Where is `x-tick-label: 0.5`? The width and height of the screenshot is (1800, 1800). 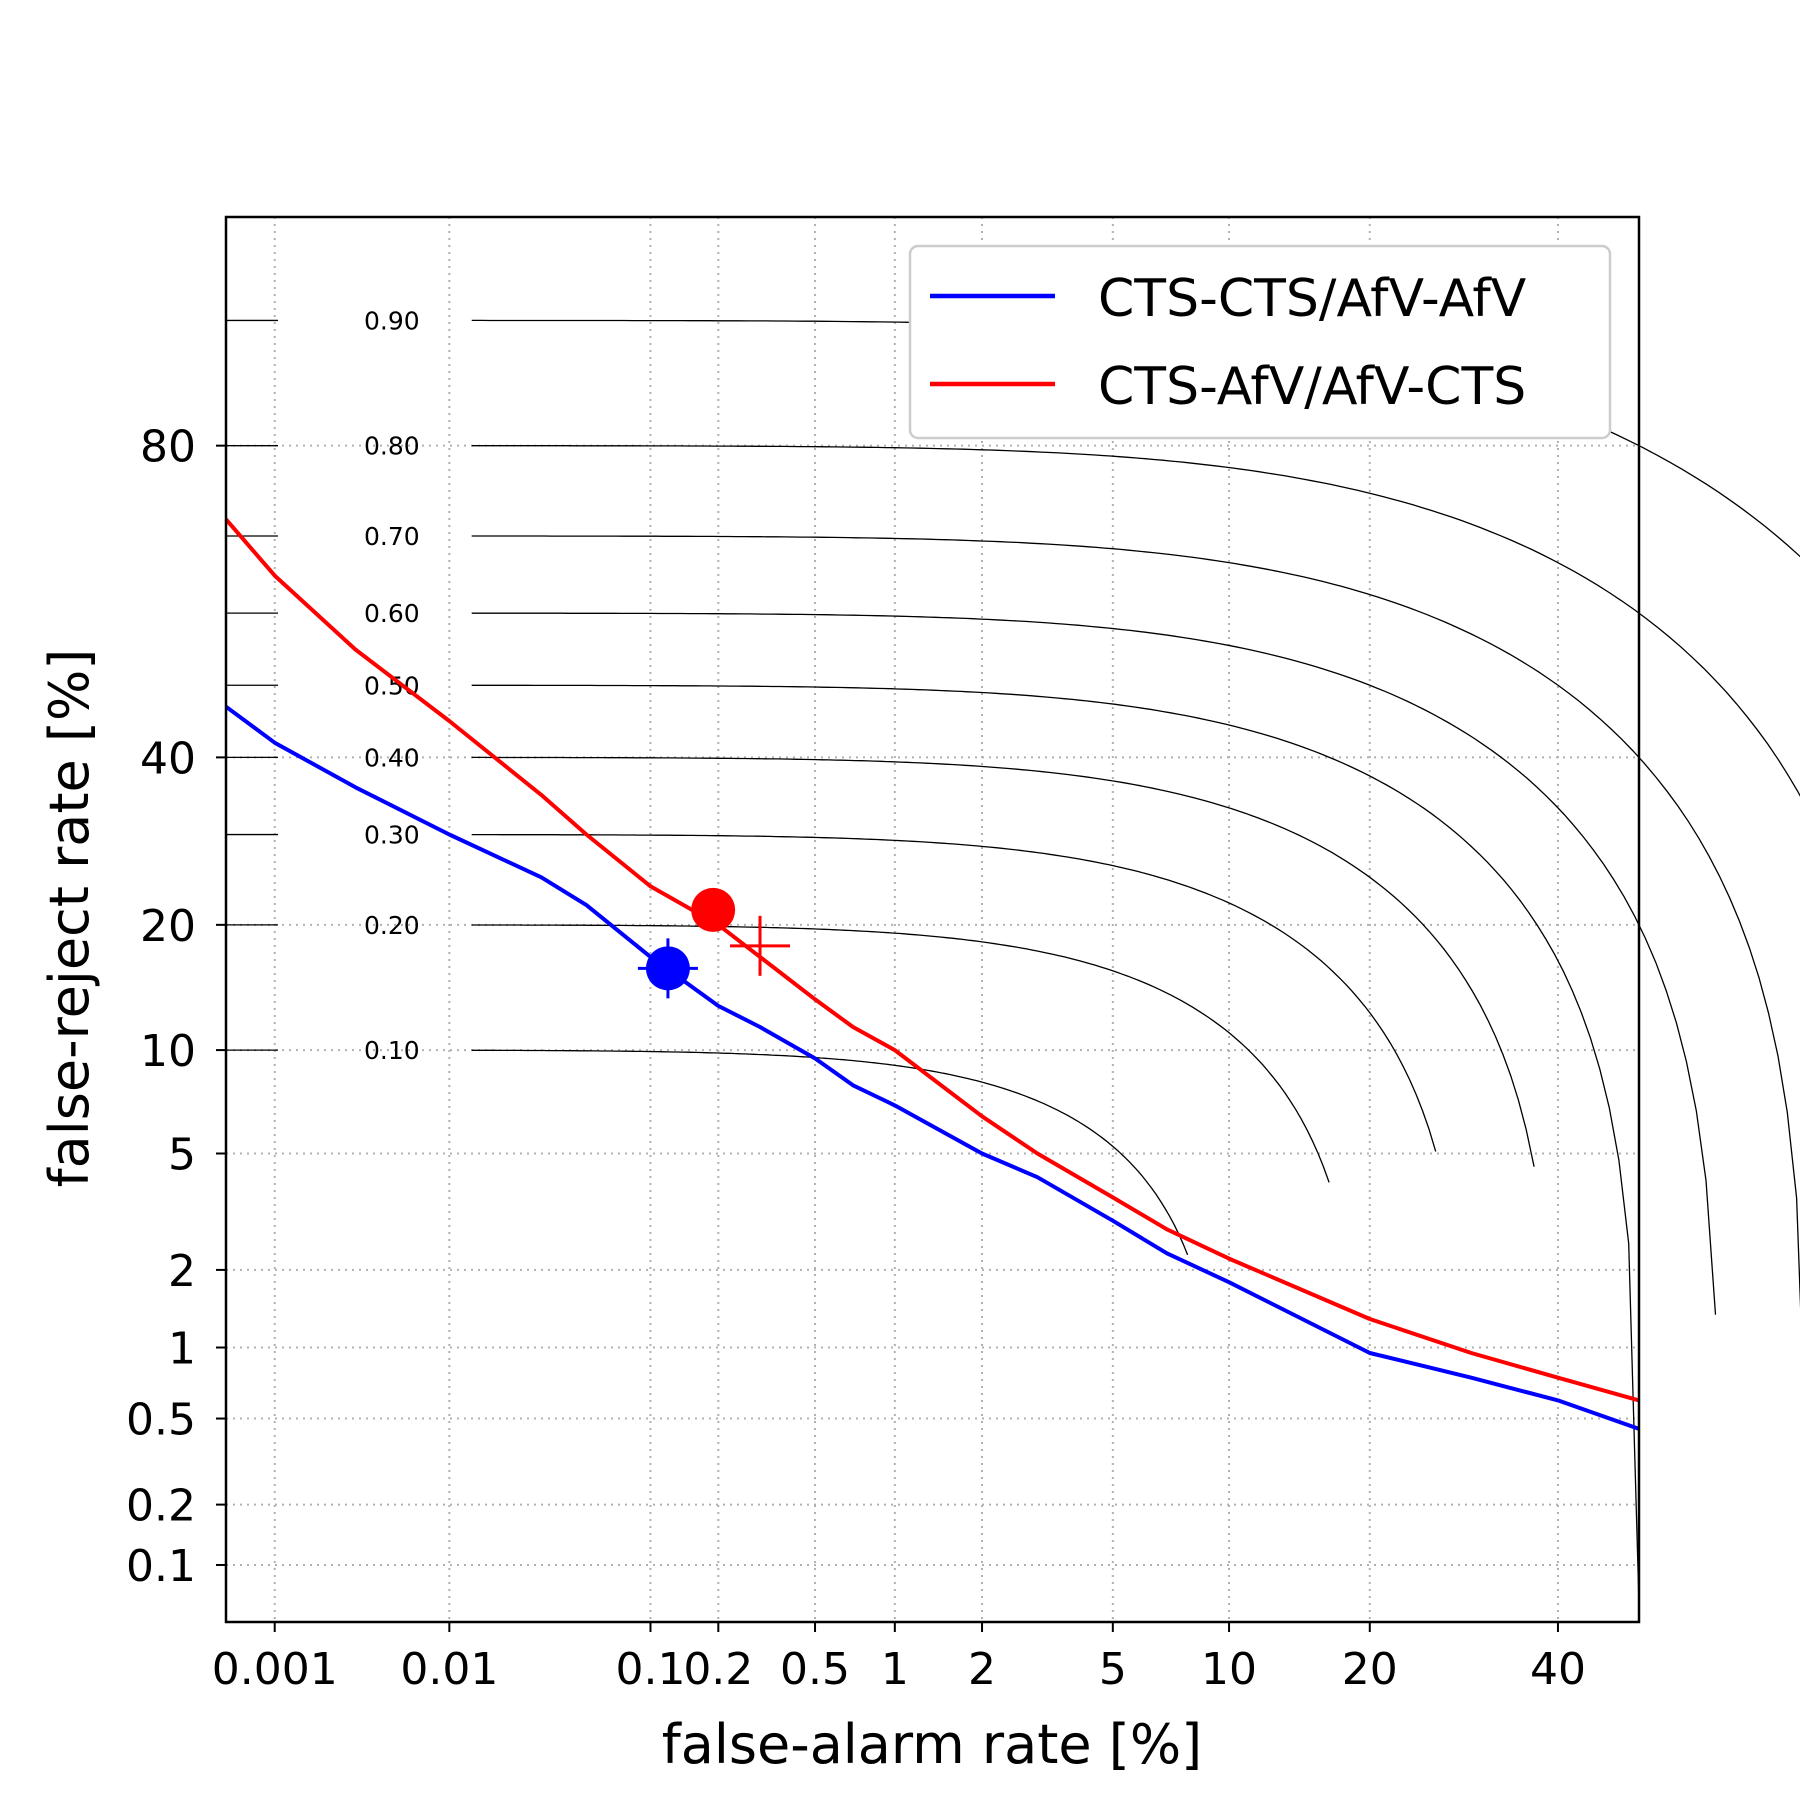 x-tick-label: 0.5 is located at coordinates (815, 1669).